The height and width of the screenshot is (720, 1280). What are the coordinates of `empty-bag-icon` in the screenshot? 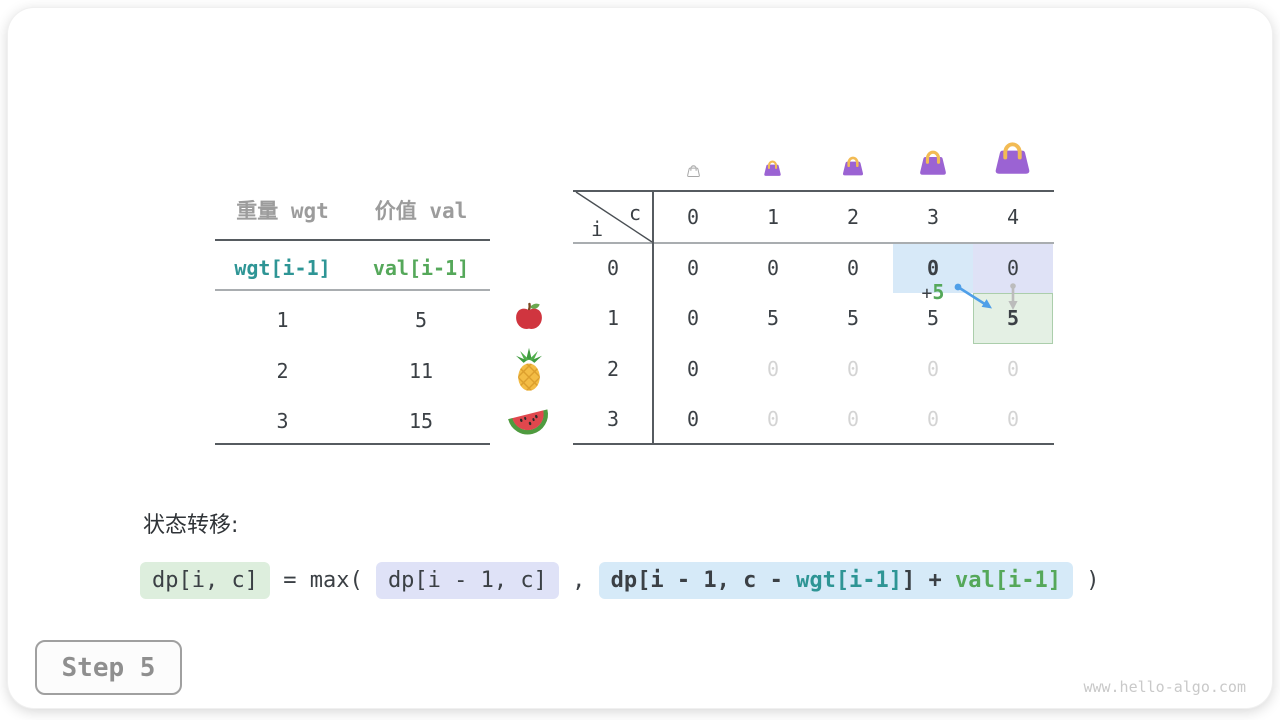 It's located at (693, 169).